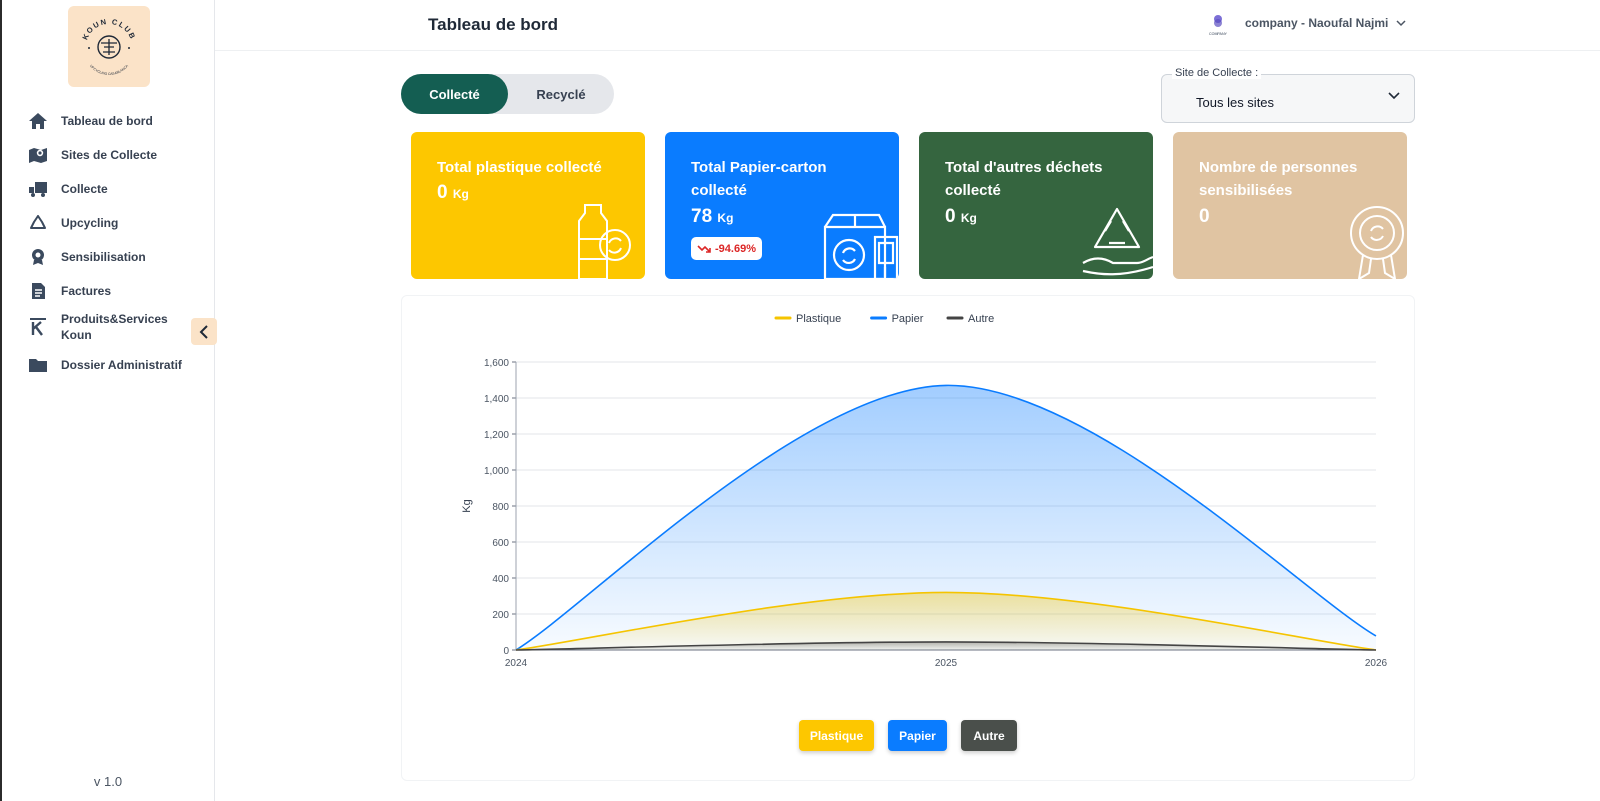 Image resolution: width=1600 pixels, height=801 pixels. I want to click on sidebar-item-label: Sites de Collecte, so click(109, 155).